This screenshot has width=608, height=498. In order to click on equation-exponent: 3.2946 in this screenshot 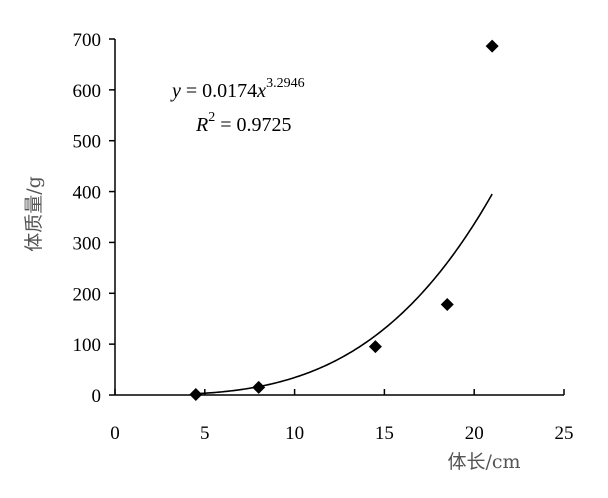, I will do `click(285, 83)`.